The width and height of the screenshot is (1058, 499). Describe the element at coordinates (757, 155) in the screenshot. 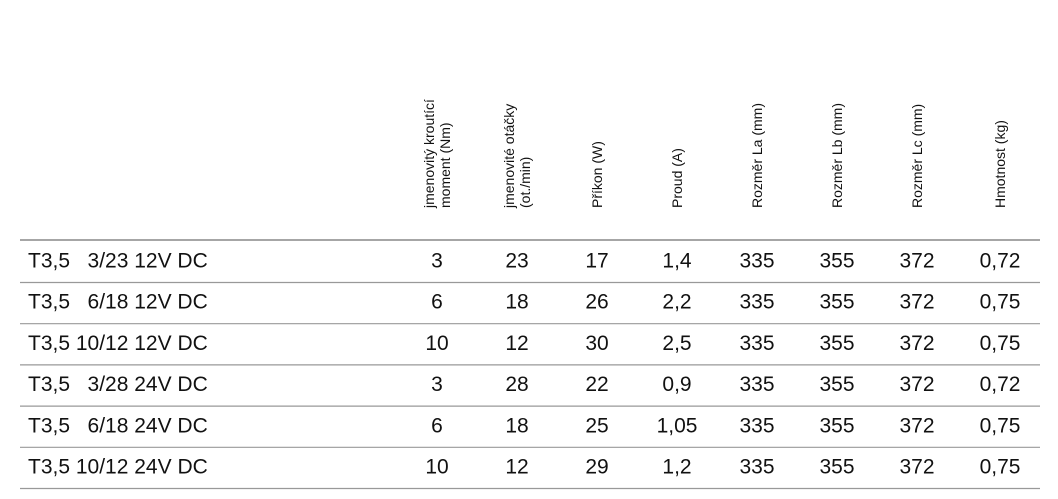

I see `column-header: Rozměr La (mm)` at that location.